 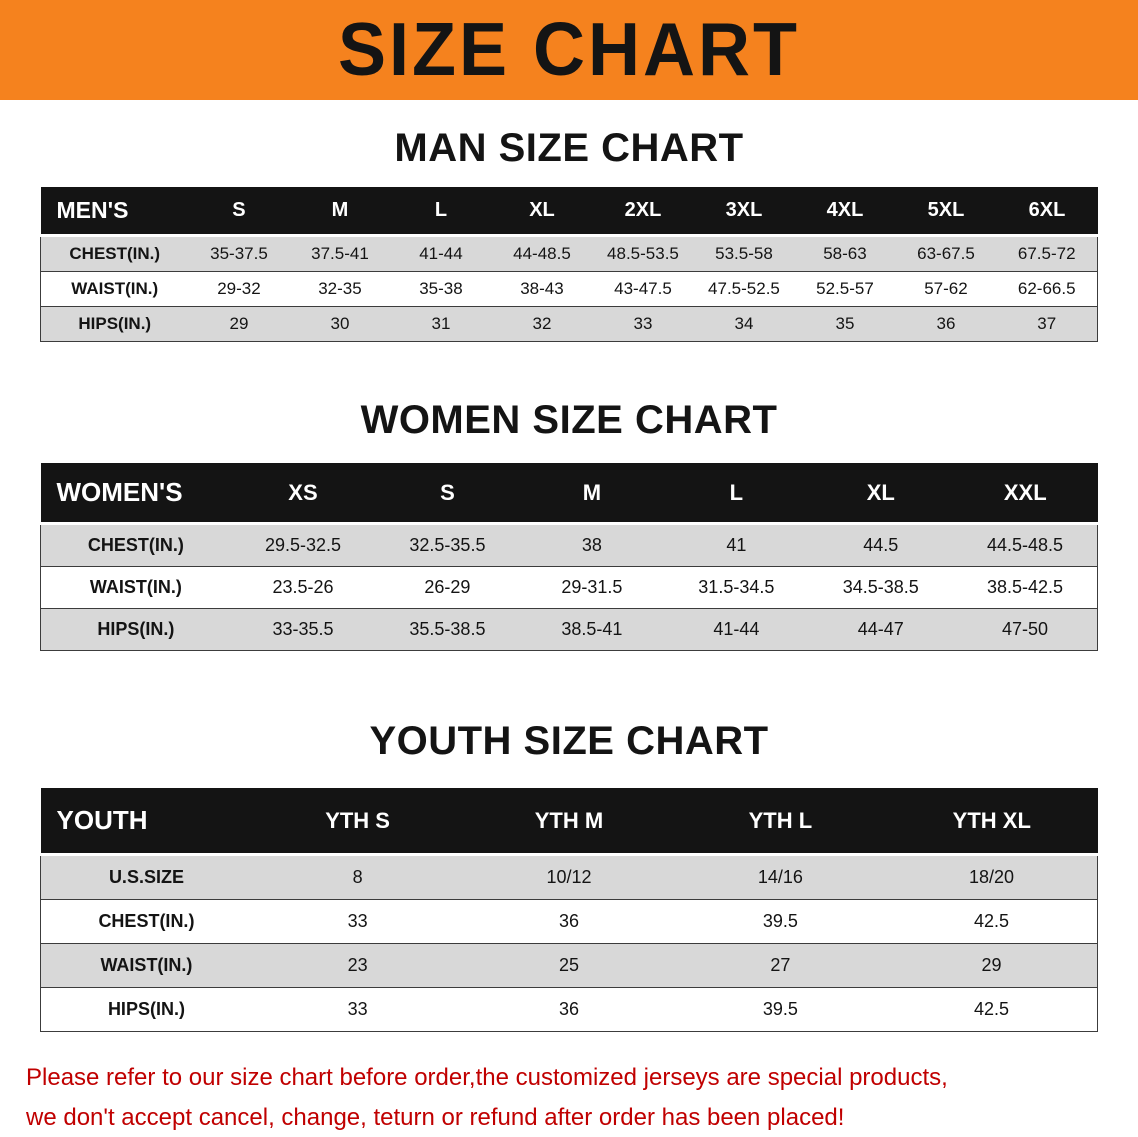 I want to click on measurement-value-cell: 35-37.5, so click(x=239, y=253).